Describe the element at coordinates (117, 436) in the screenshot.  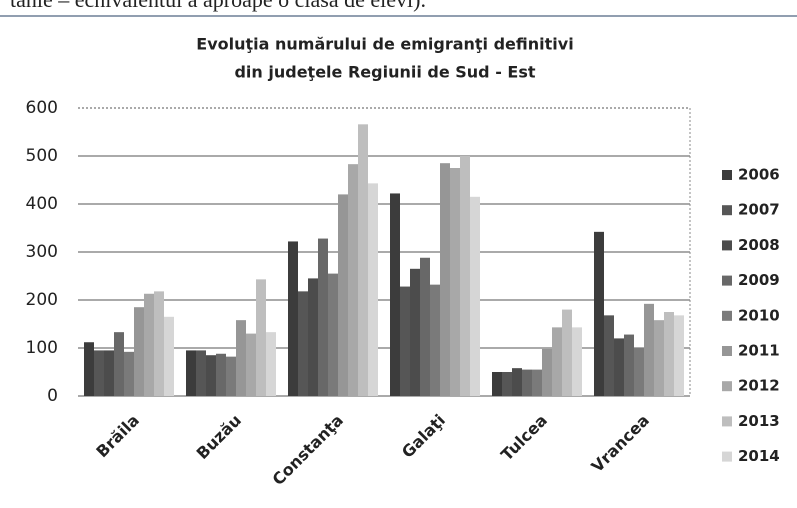
I see `x-tick-label: Brăila` at that location.